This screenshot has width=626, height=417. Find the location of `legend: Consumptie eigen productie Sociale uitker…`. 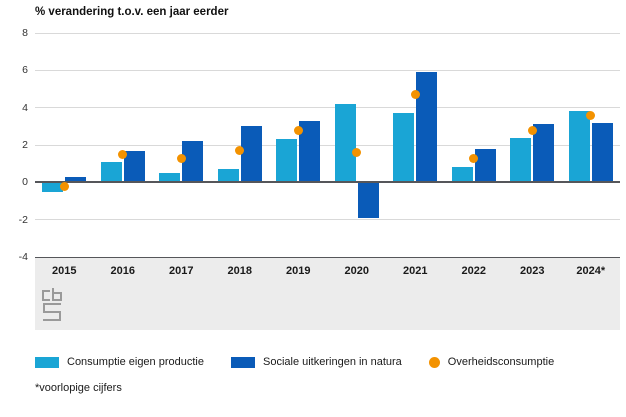

legend: Consumptie eigen productie Sociale uitker… is located at coordinates (294, 362).